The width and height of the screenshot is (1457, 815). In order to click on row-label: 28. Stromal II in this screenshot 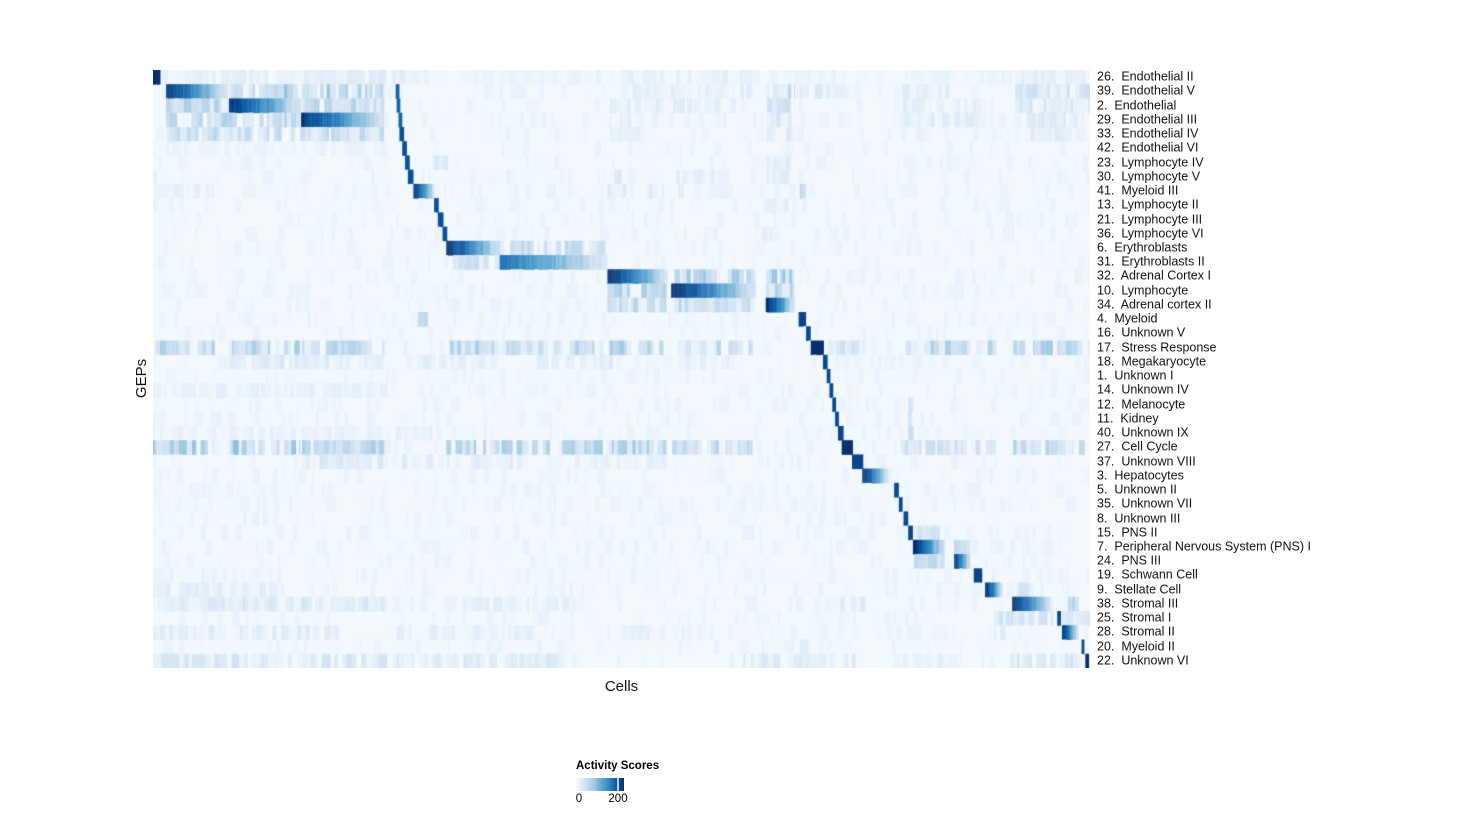, I will do `click(1136, 631)`.